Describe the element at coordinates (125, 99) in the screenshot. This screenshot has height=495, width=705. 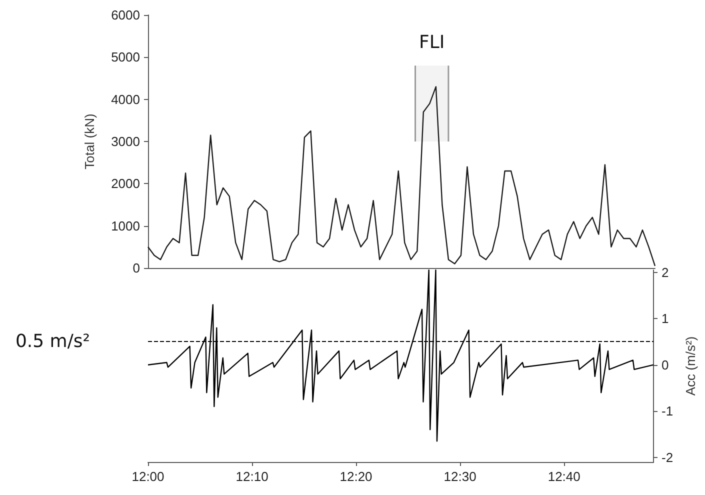
I see `y-tick-label: 4000` at that location.